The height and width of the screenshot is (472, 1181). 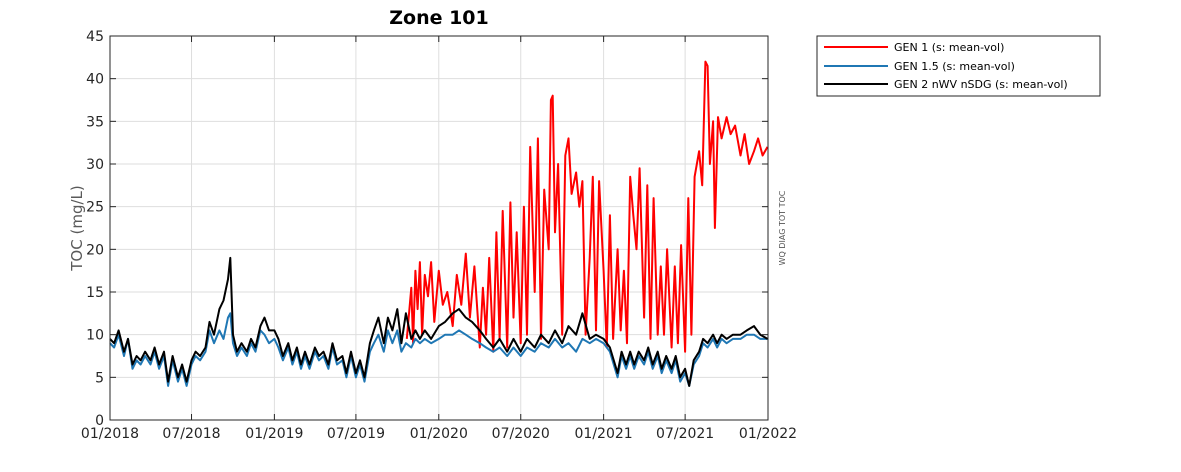 What do you see at coordinates (95, 165) in the screenshot?
I see `y-tick-label: 30` at bounding box center [95, 165].